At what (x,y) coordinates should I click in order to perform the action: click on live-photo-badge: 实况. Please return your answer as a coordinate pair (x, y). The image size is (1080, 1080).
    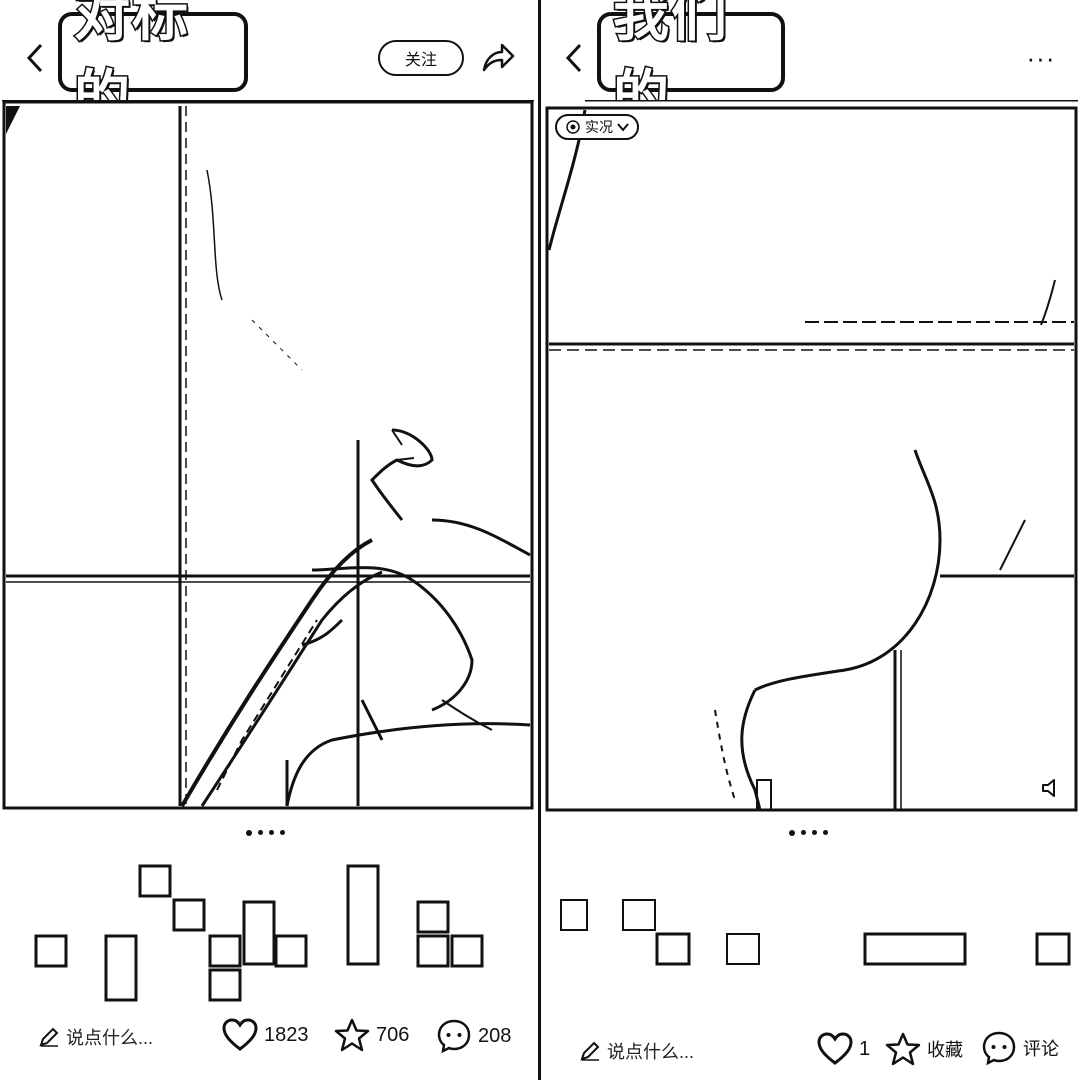
    Looking at the image, I should click on (597, 127).